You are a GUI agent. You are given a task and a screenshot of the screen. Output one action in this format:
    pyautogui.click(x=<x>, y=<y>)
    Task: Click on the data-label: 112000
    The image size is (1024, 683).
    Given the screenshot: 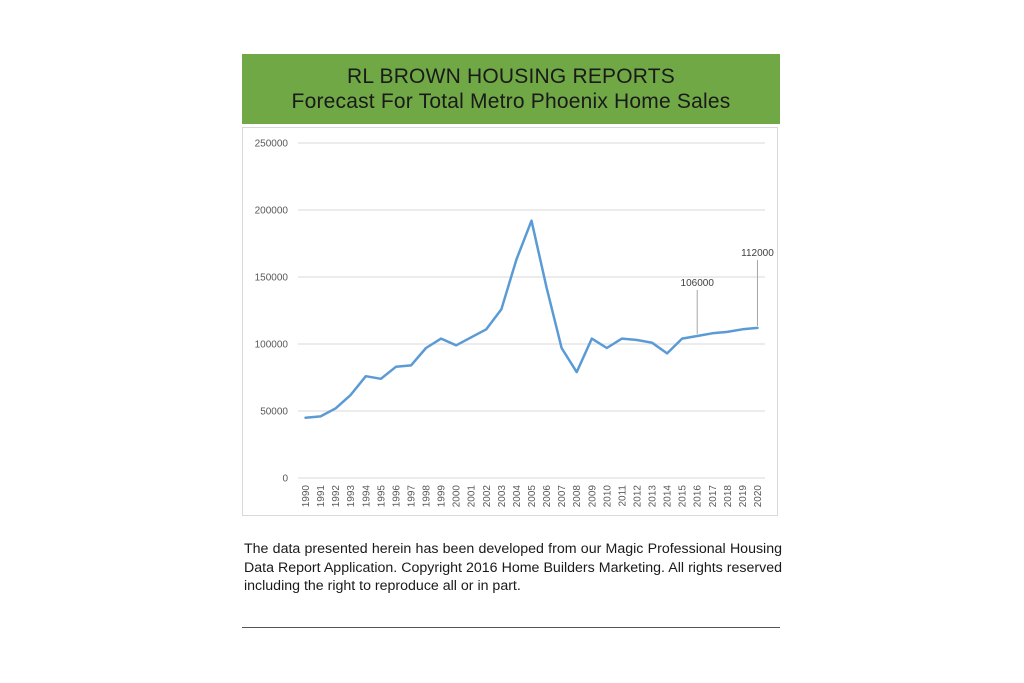 What is the action you would take?
    pyautogui.click(x=757, y=253)
    